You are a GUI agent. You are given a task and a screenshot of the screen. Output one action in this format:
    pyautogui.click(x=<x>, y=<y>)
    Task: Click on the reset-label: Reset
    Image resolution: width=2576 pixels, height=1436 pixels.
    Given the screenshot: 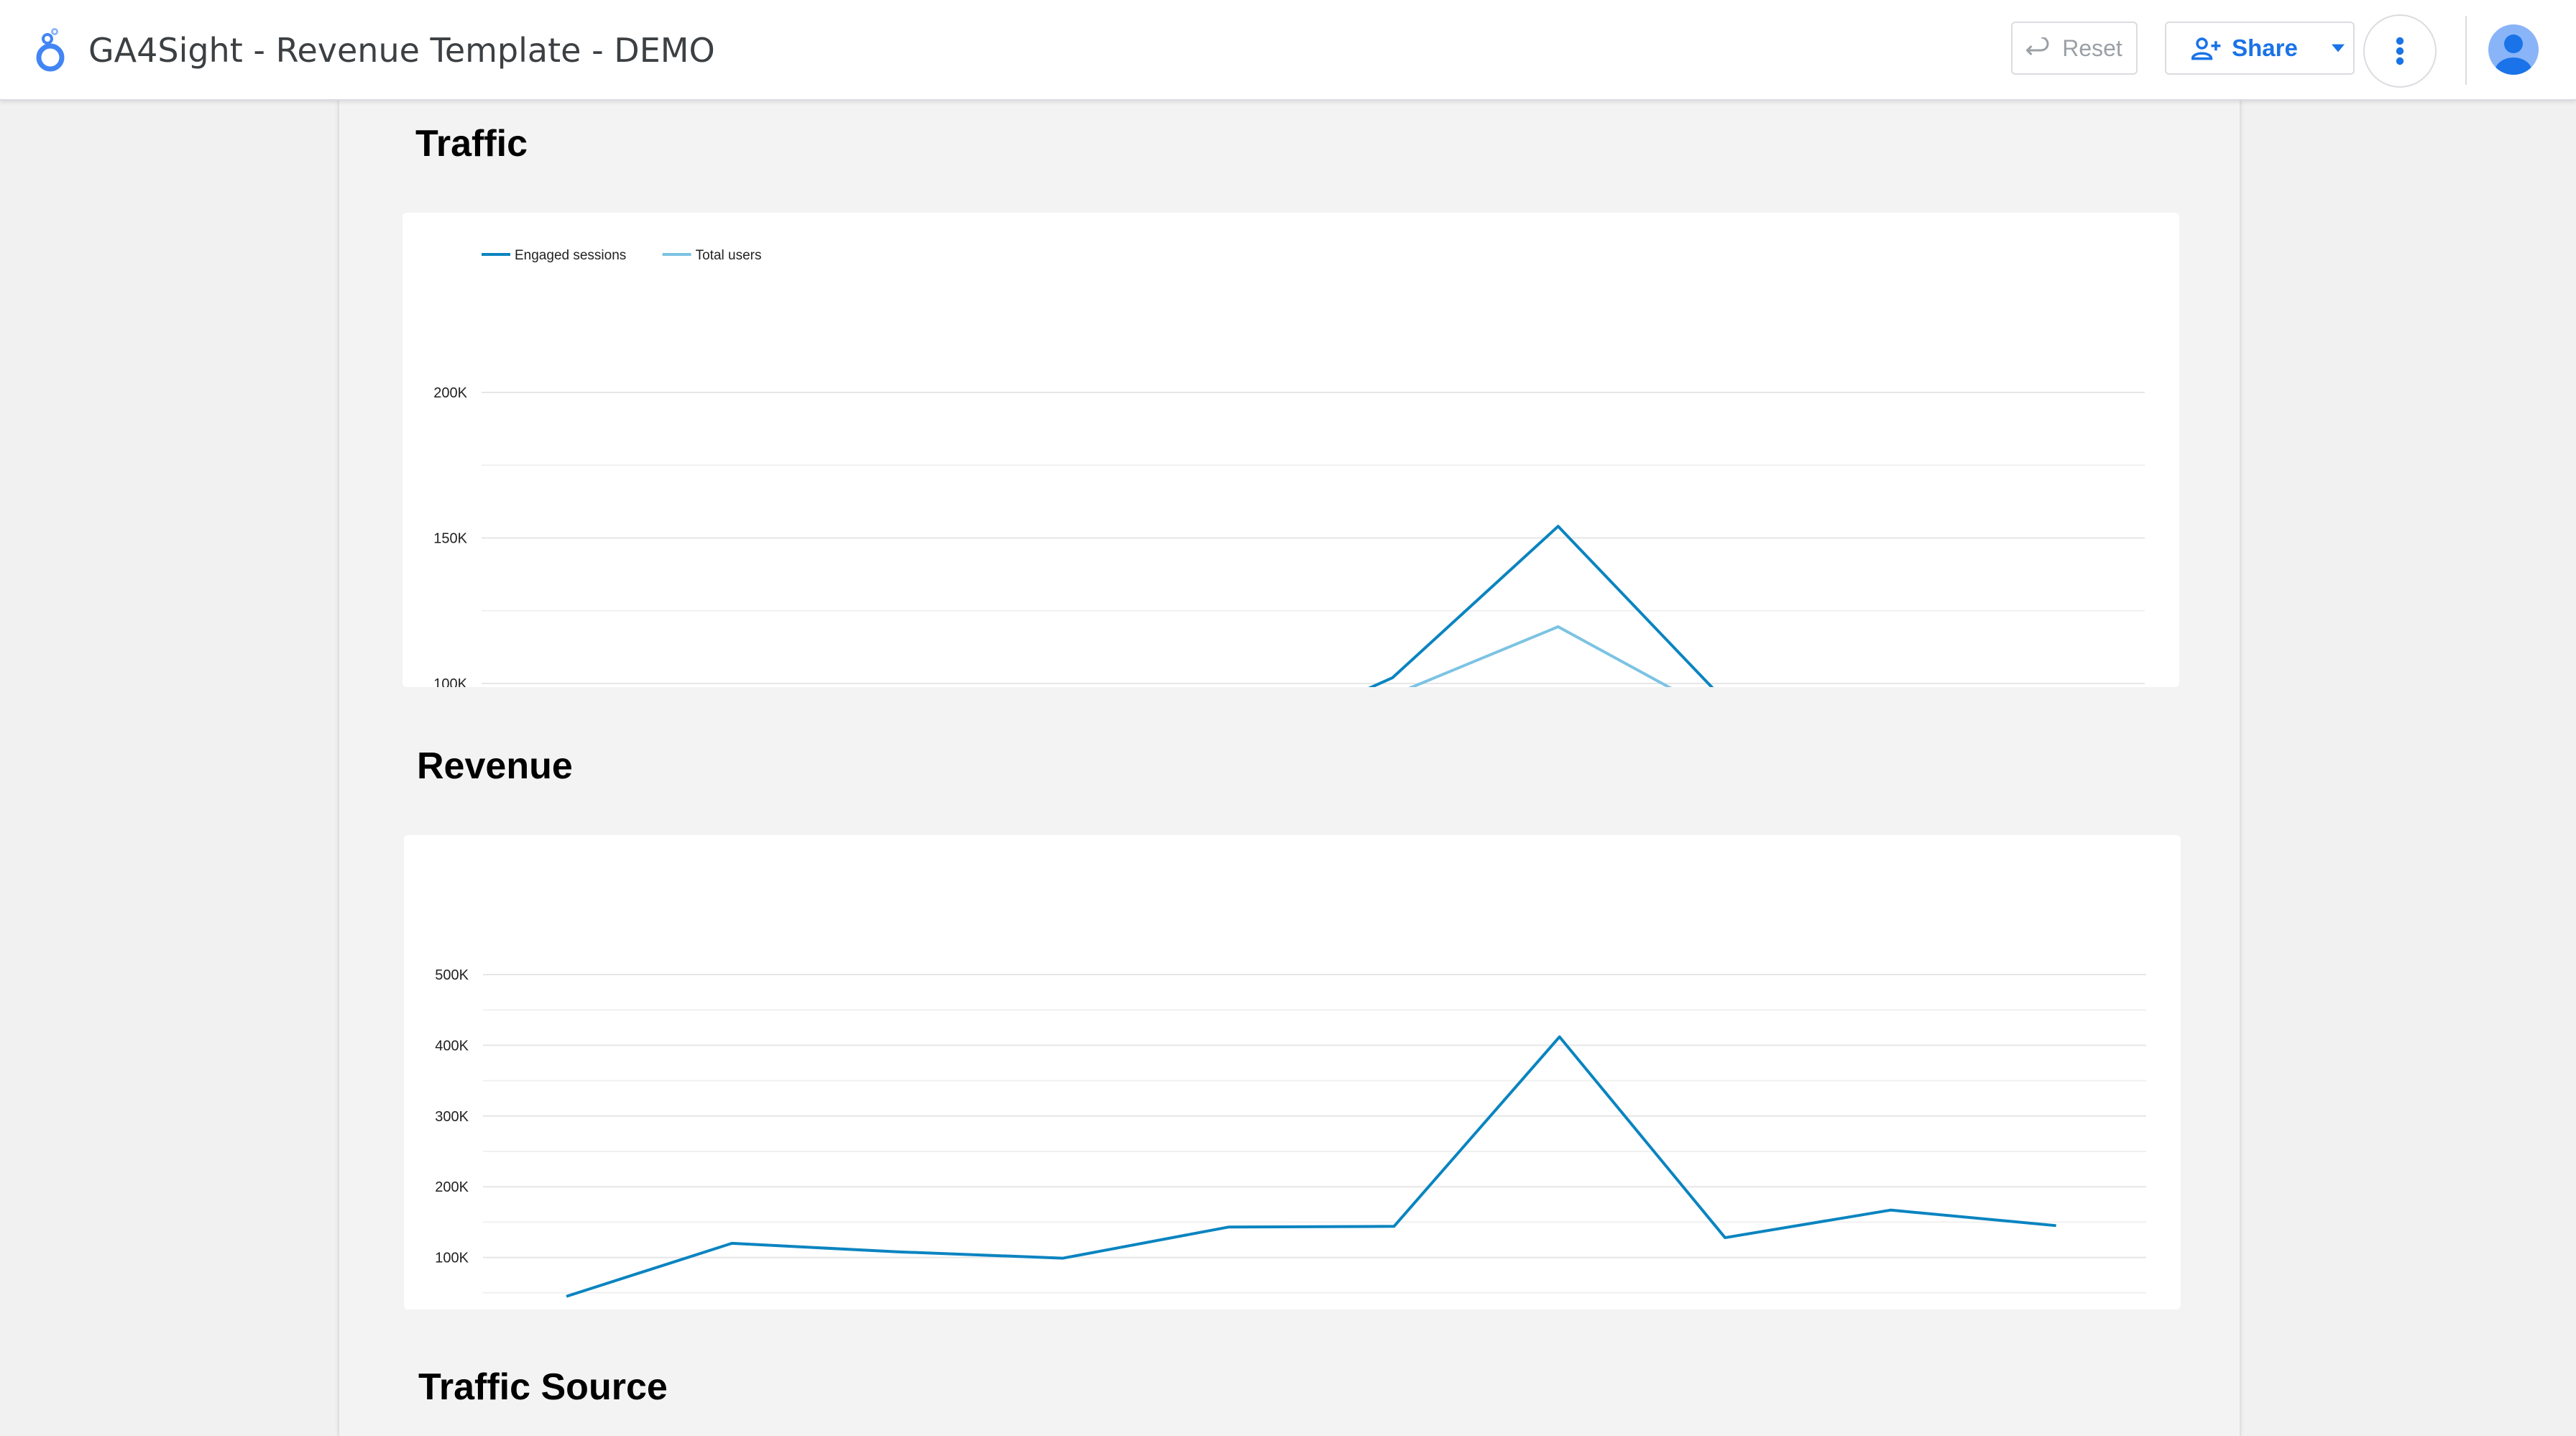 What is the action you would take?
    pyautogui.click(x=2092, y=47)
    